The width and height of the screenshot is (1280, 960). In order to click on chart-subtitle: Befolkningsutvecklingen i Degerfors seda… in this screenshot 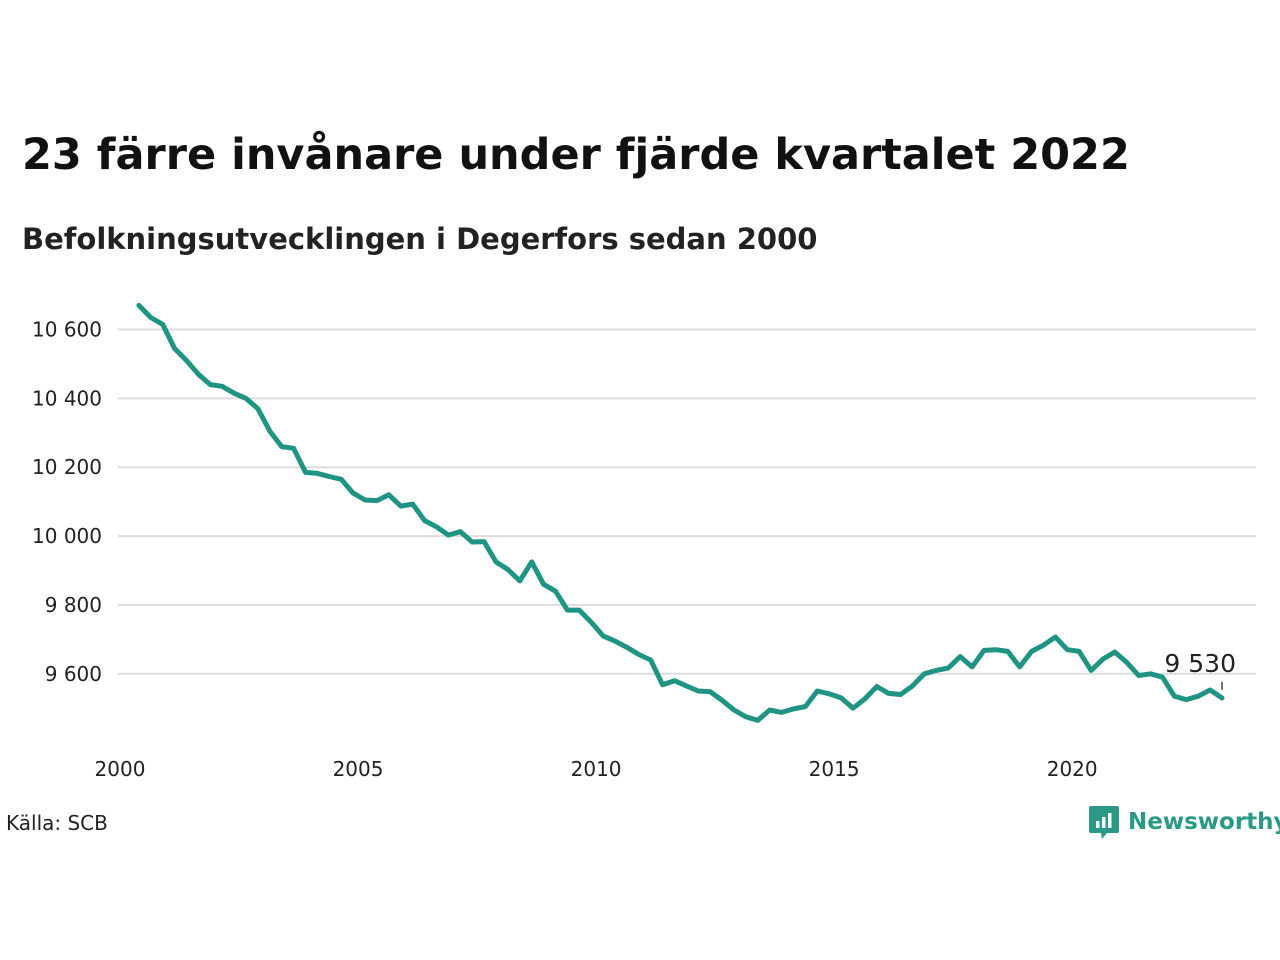, I will do `click(420, 239)`.